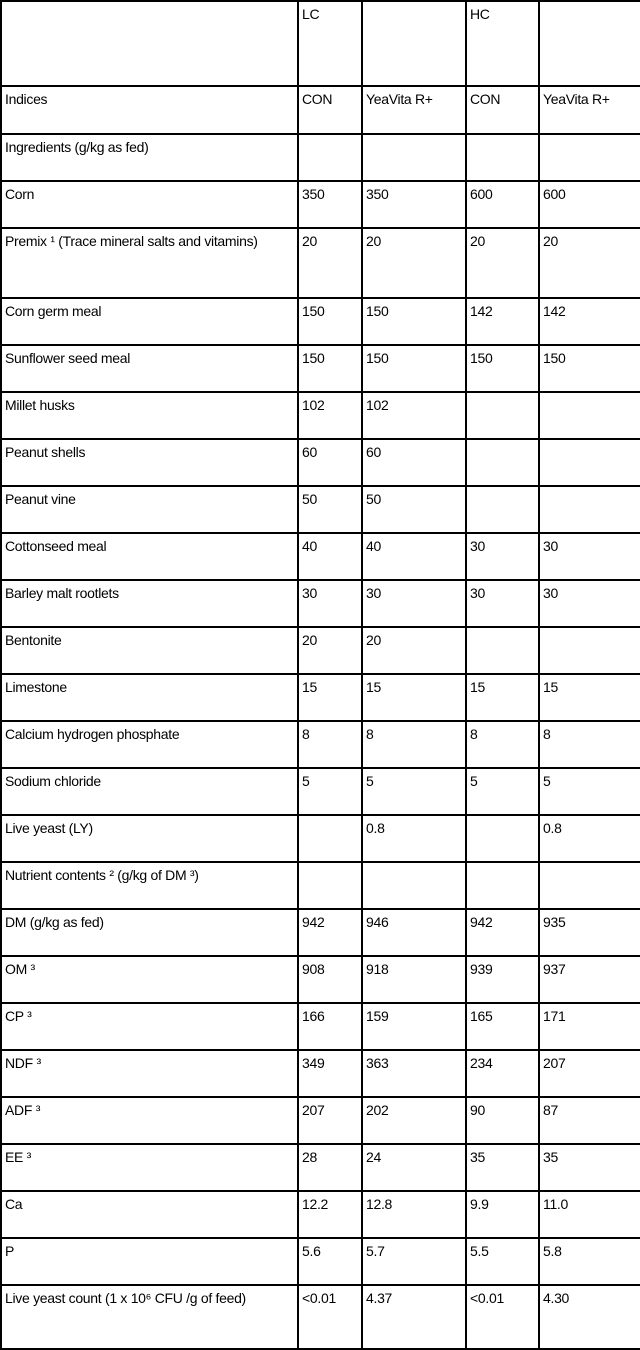 This screenshot has height=1350, width=640. What do you see at coordinates (149, 979) in the screenshot?
I see `row-label: OM ³` at bounding box center [149, 979].